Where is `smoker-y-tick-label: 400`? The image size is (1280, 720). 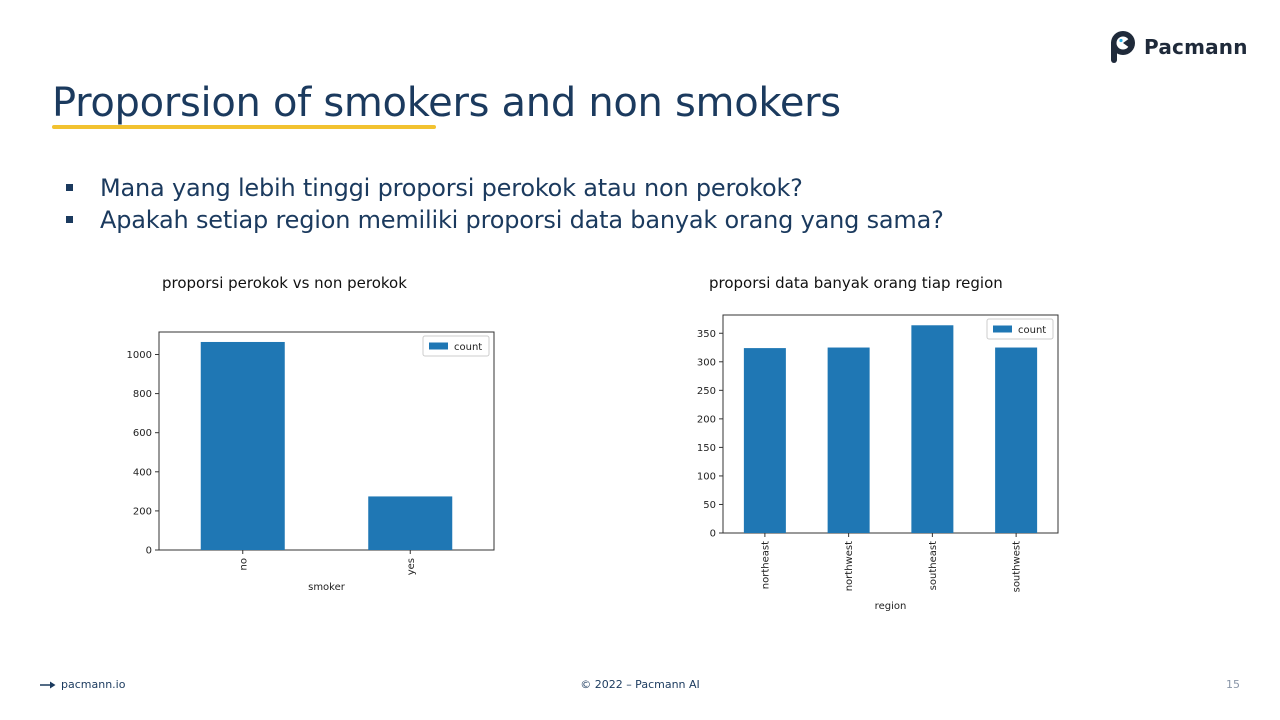
smoker-y-tick-label: 400 is located at coordinates (142, 472).